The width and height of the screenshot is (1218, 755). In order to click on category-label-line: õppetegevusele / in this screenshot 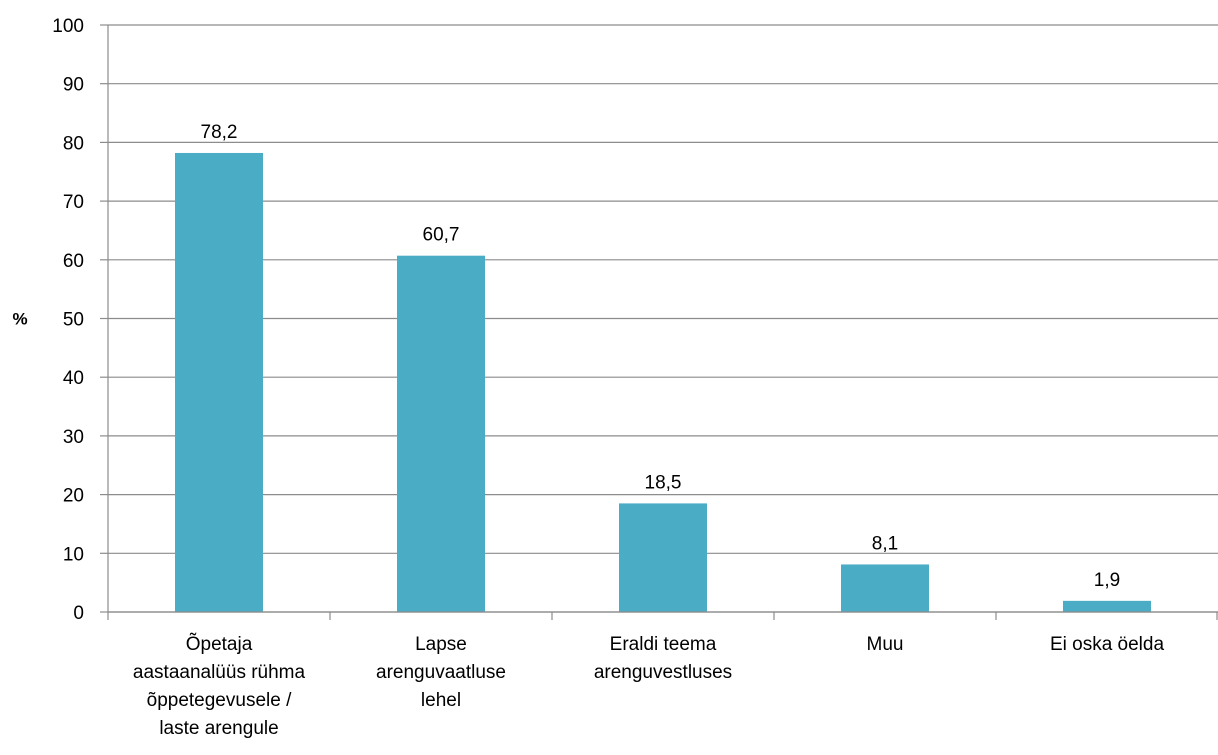, I will do `click(219, 700)`.